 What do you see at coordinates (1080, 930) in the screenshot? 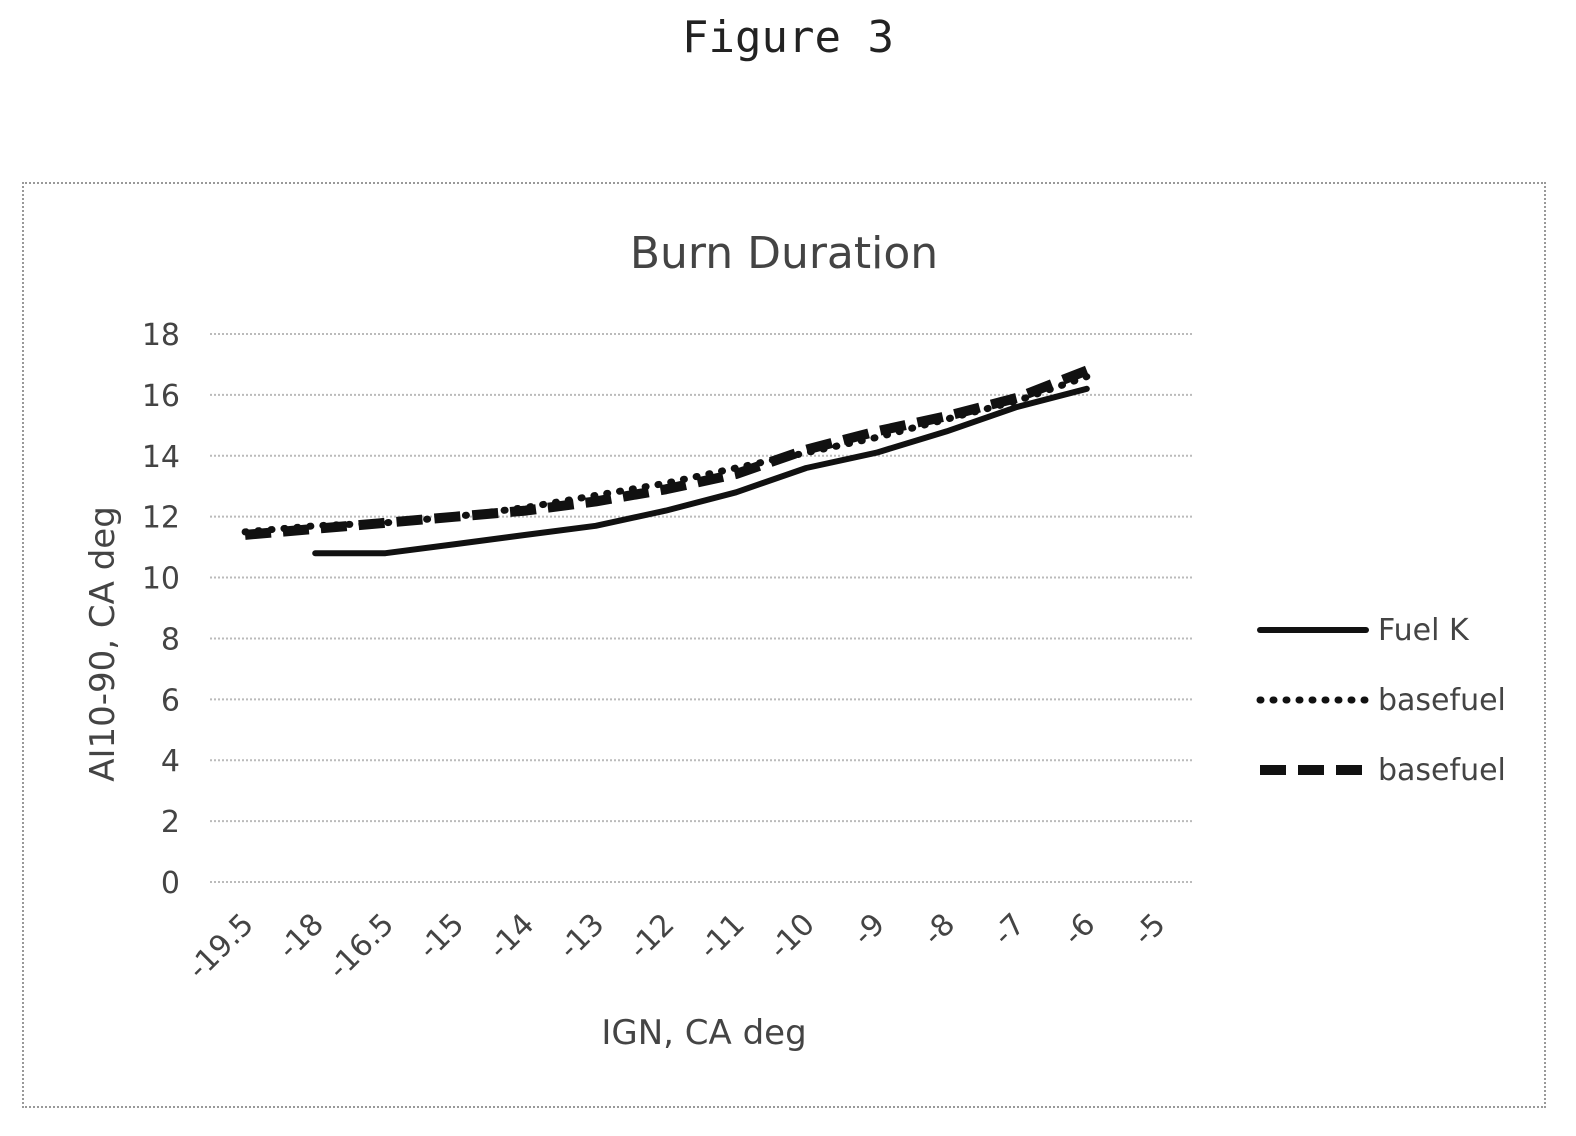
I see `x-tick-label: -6` at bounding box center [1080, 930].